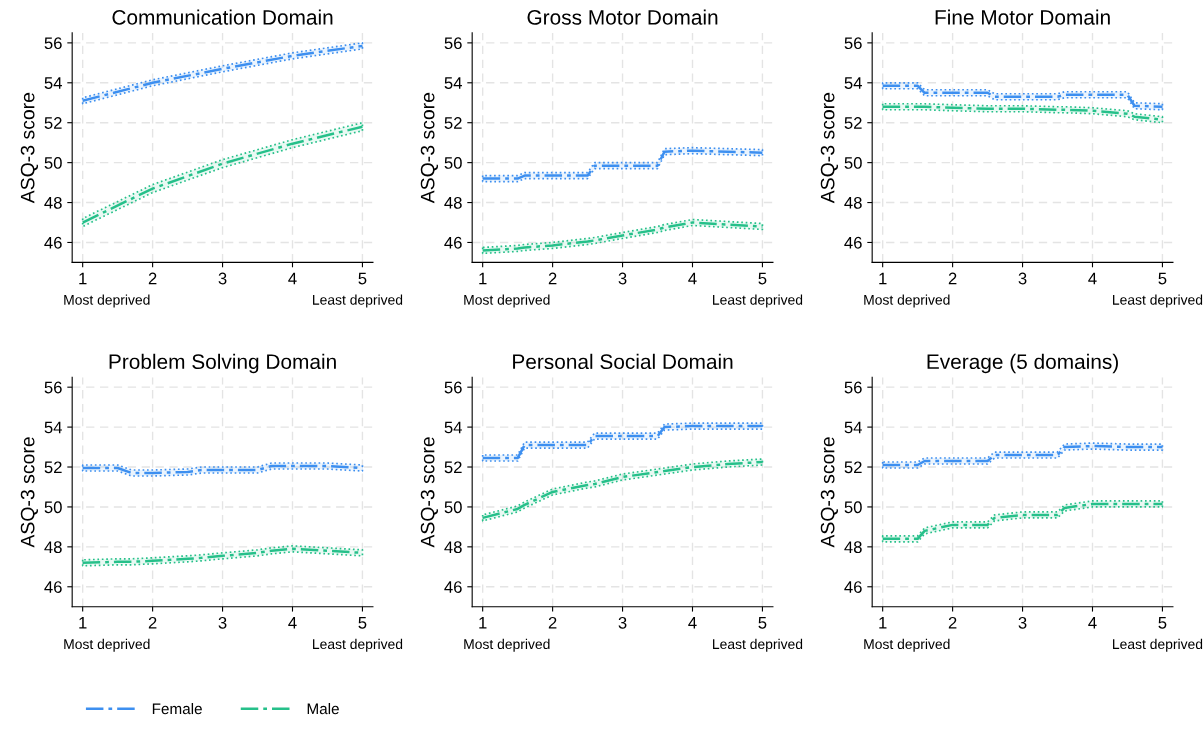 This screenshot has width=1203, height=731. What do you see at coordinates (222, 363) in the screenshot?
I see `chart-title: Problem Solving Domain` at bounding box center [222, 363].